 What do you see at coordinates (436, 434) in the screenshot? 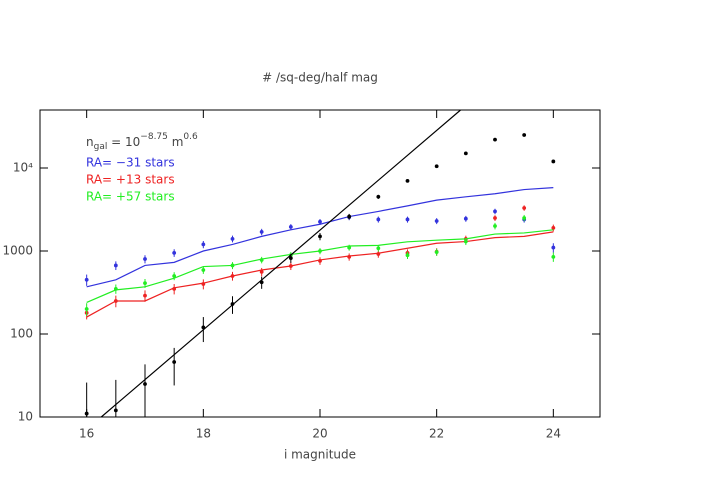
I see `x-tick-label: 22` at bounding box center [436, 434].